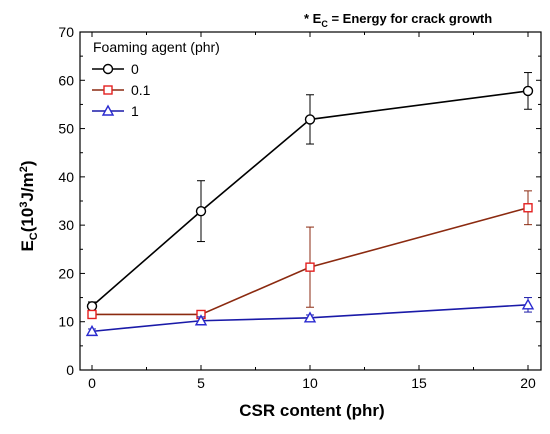 This screenshot has height=434, width=550. I want to click on legend-label-0: 0, so click(135, 69).